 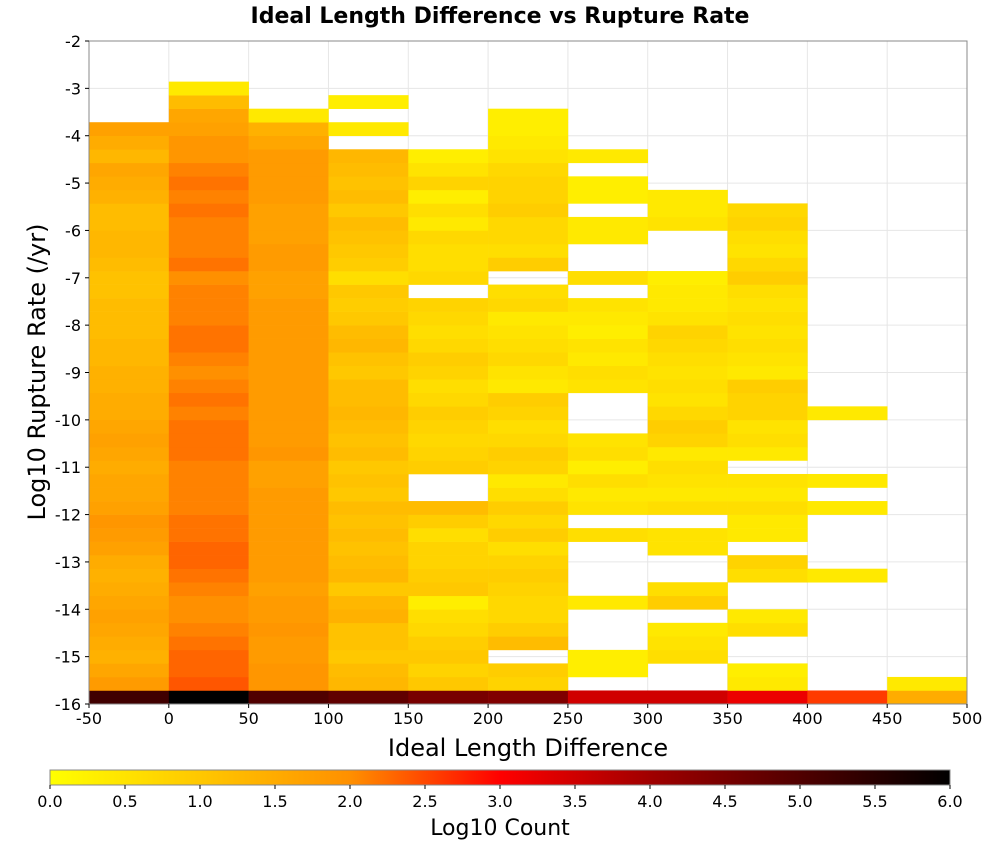 I want to click on x-tick-label: 400, so click(x=807, y=718).